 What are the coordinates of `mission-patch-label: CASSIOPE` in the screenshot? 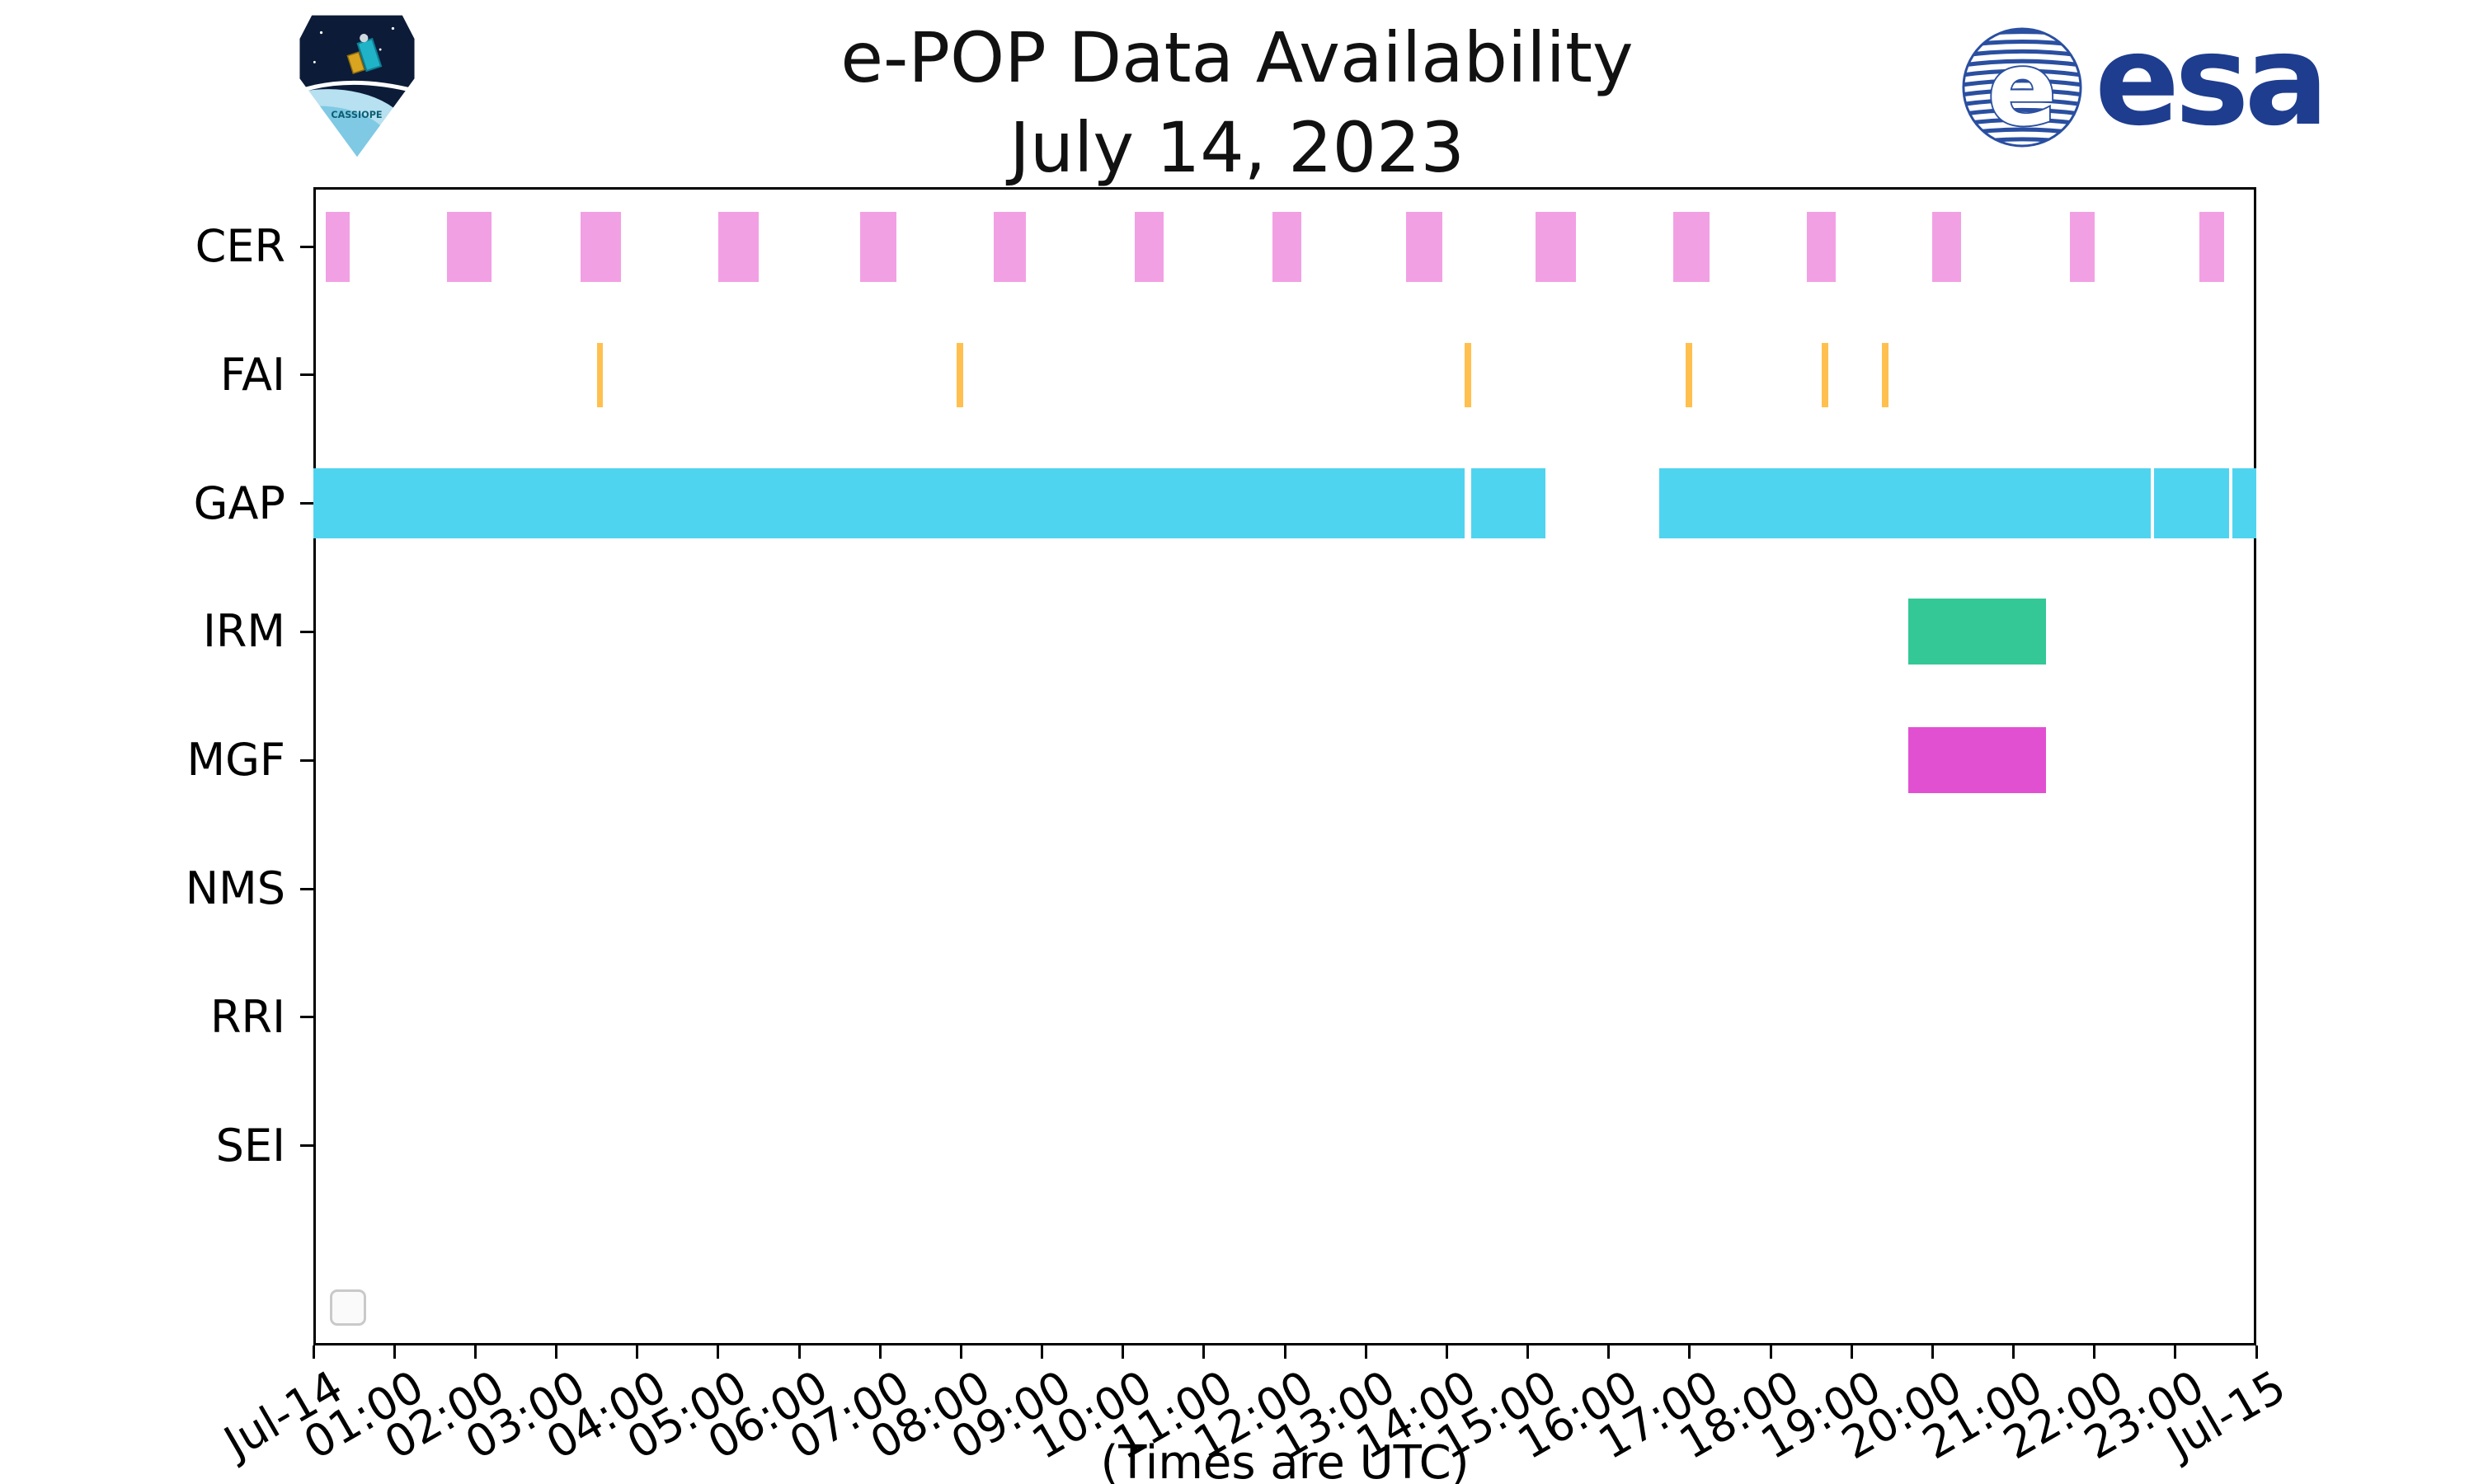 It's located at (356, 115).